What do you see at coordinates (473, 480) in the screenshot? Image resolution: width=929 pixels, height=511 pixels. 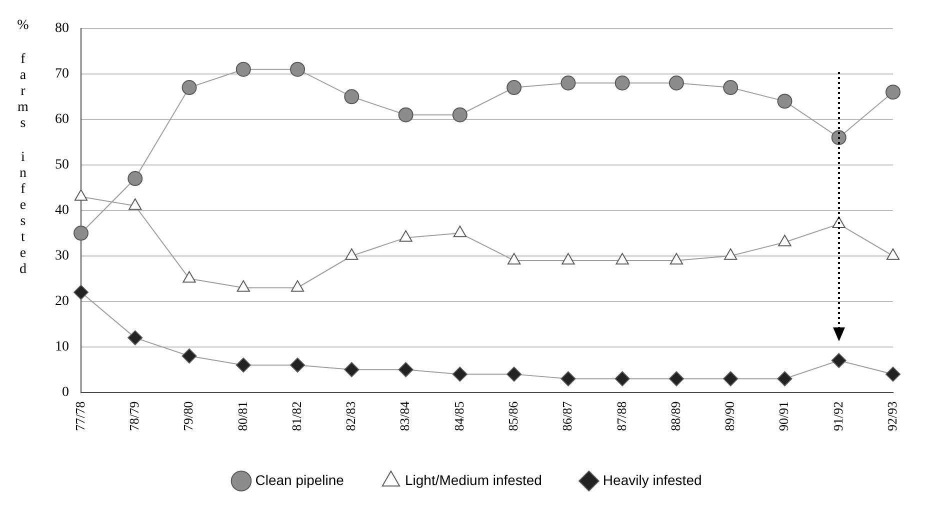 I see `legend-label: Light/Medium infested` at bounding box center [473, 480].